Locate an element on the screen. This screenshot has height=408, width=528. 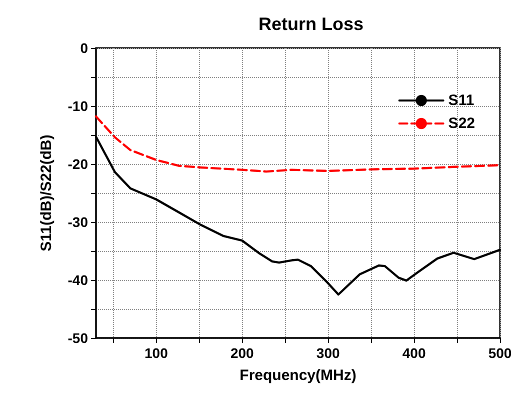
y-tick-label: 0 is located at coordinates (84, 48).